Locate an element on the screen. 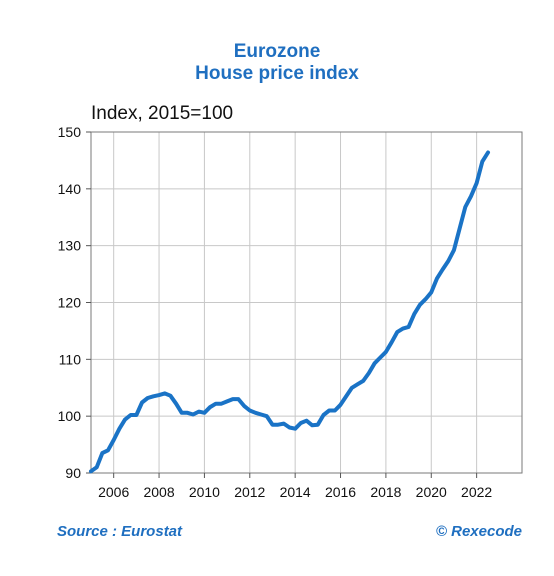 Image resolution: width=554 pixels, height=576 pixels. x-tick-label: 2012 is located at coordinates (249, 492).